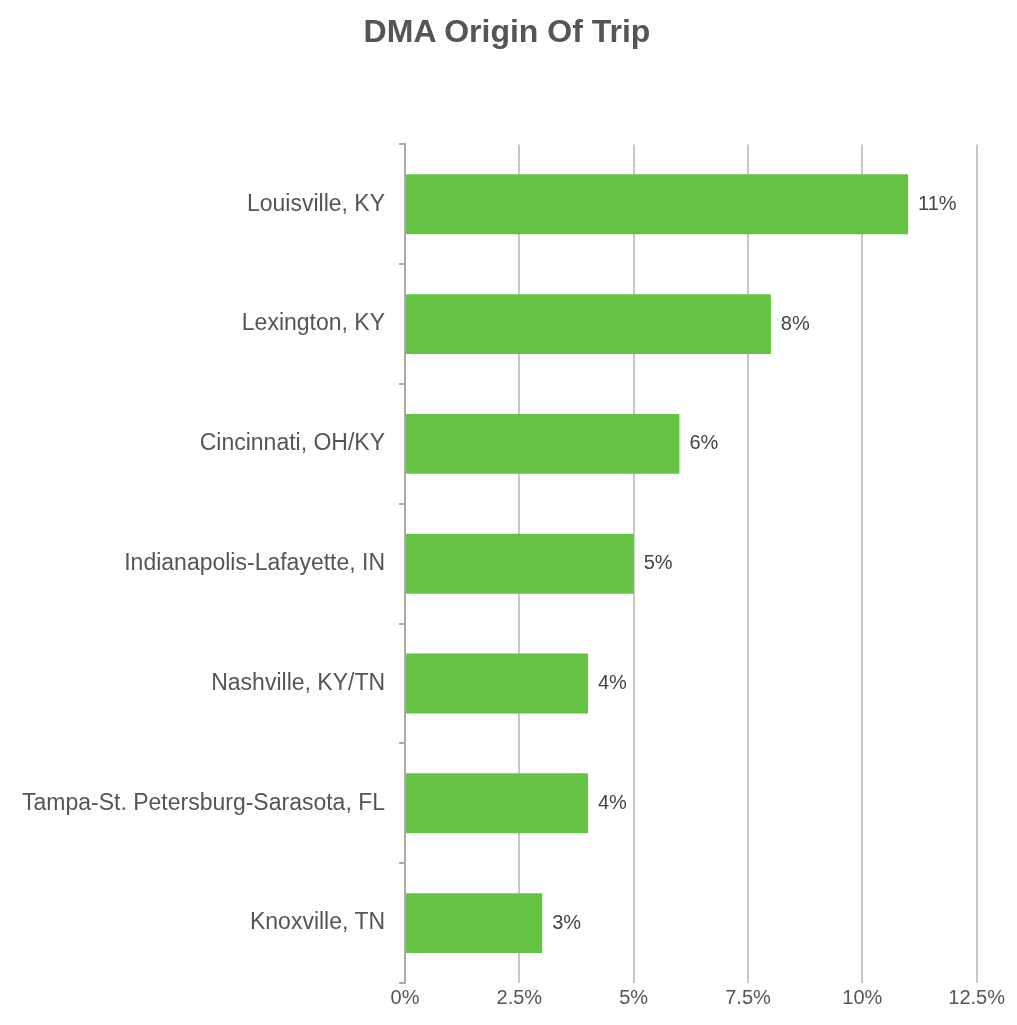 Image resolution: width=1017 pixels, height=1025 pixels. I want to click on x-tick-label: 5%, so click(634, 996).